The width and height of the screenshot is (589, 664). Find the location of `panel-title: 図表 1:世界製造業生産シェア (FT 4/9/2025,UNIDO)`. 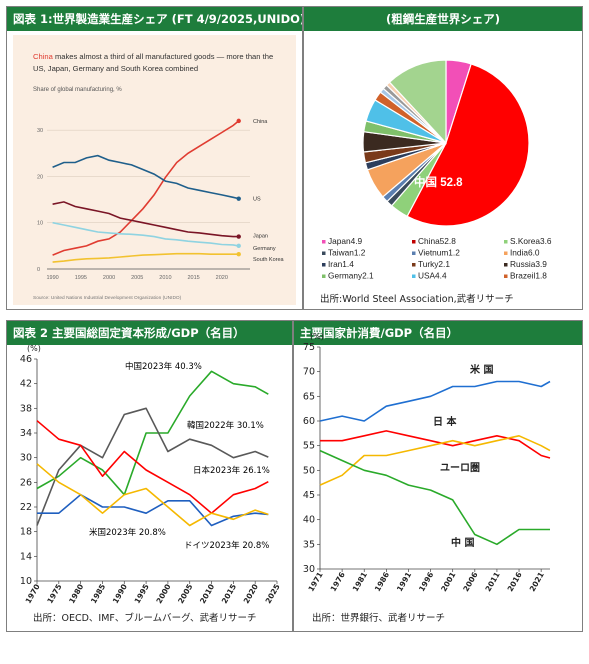

panel-title: 図表 1:世界製造業生産シェア (FT 4/9/2025,UNIDO) is located at coordinates (157, 19).